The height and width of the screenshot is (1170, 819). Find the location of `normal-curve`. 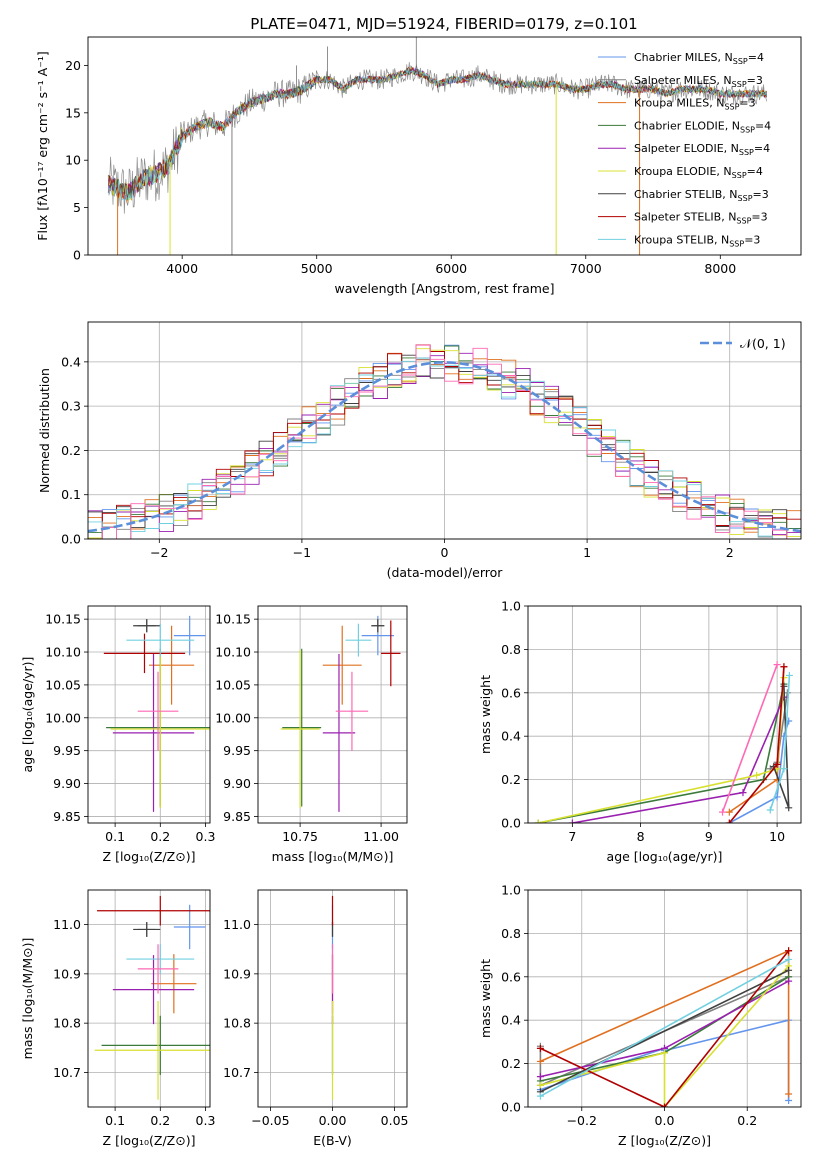

normal-curve is located at coordinates (444, 446).